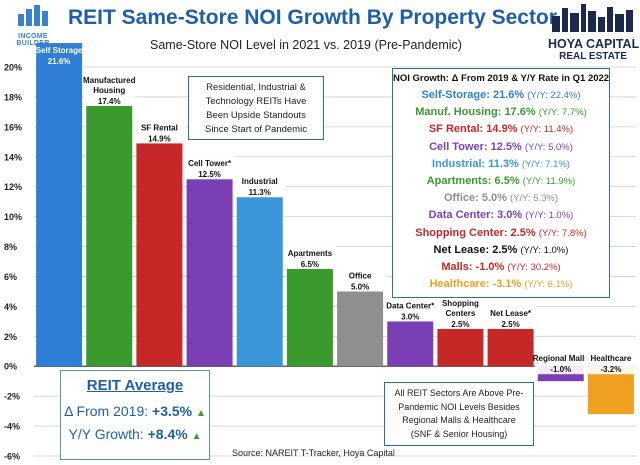  Describe the element at coordinates (10, 337) in the screenshot. I see `y-tick-label: 2%` at that location.